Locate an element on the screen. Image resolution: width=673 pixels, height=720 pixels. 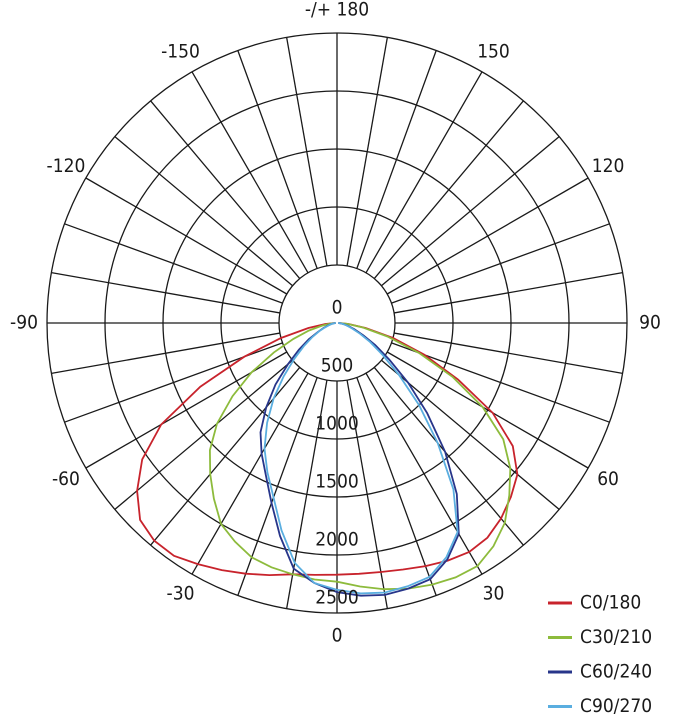
angle-tick-label: -120 is located at coordinates (66, 166).